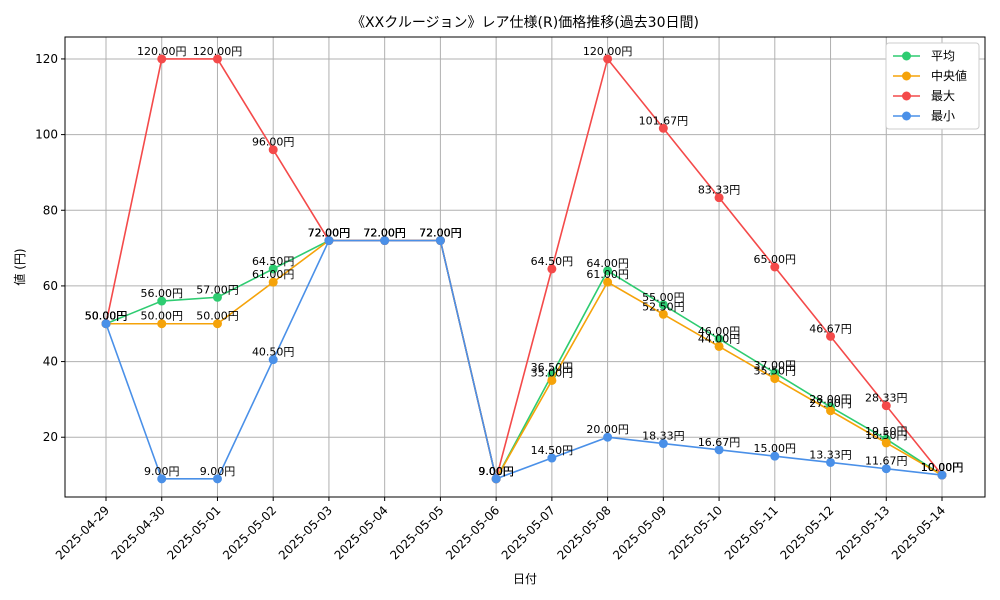 The image size is (1000, 600). I want to click on data-label: 36.50円, so click(552, 367).